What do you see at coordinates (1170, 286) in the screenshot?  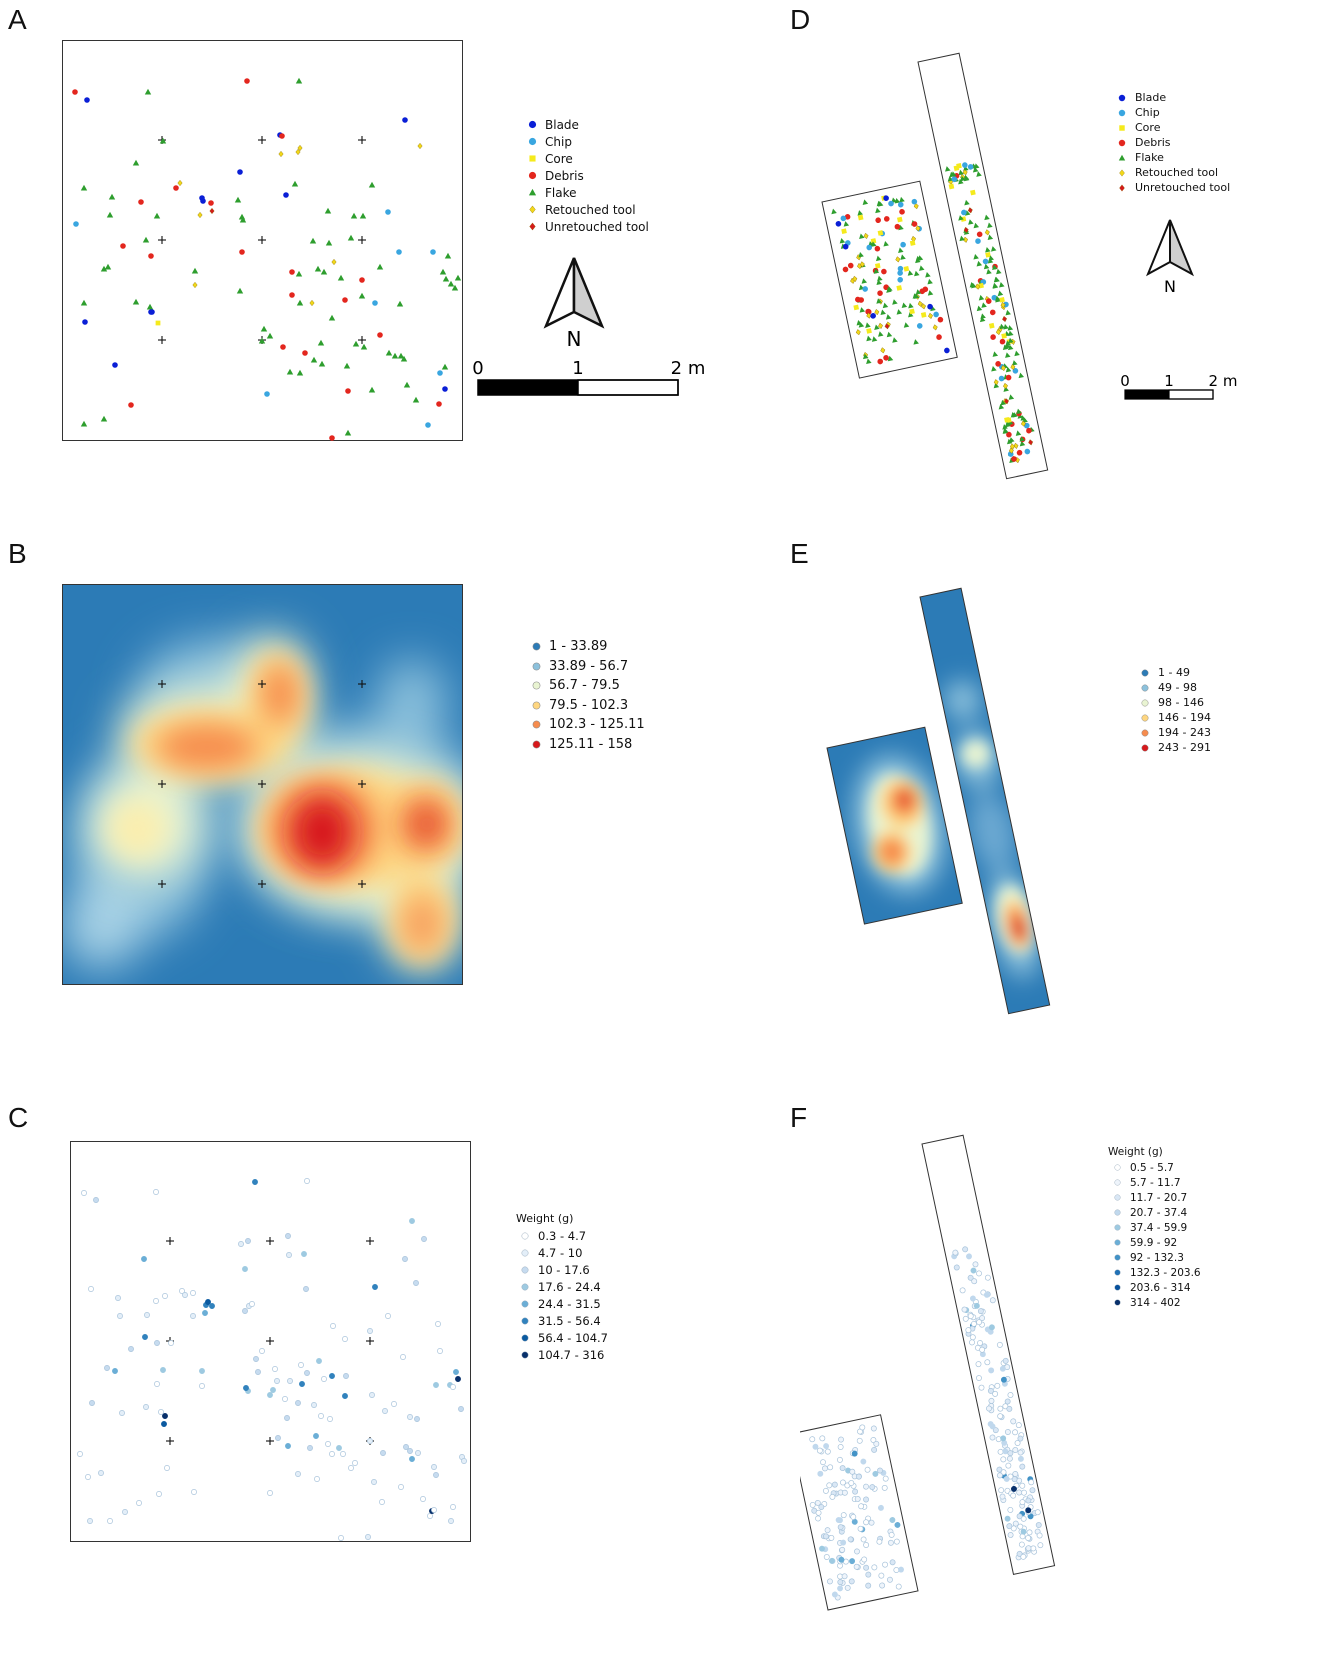 I see `north-label: N` at bounding box center [1170, 286].